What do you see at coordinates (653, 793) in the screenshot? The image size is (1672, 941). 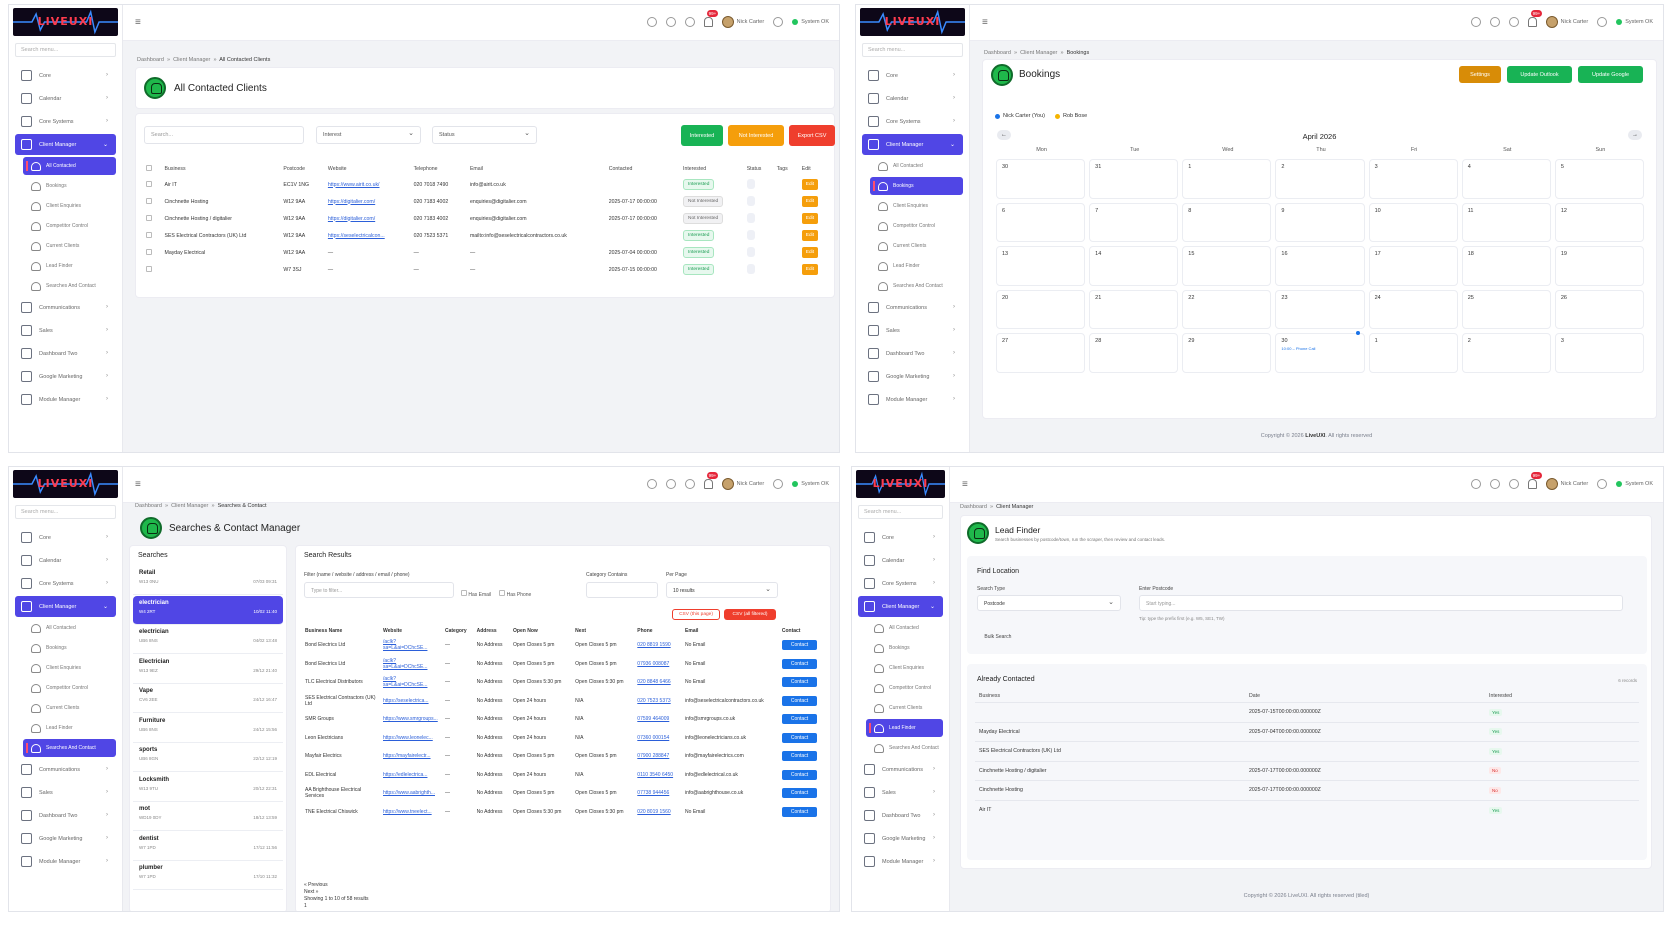 I see `phone-link: 07738 944456` at bounding box center [653, 793].